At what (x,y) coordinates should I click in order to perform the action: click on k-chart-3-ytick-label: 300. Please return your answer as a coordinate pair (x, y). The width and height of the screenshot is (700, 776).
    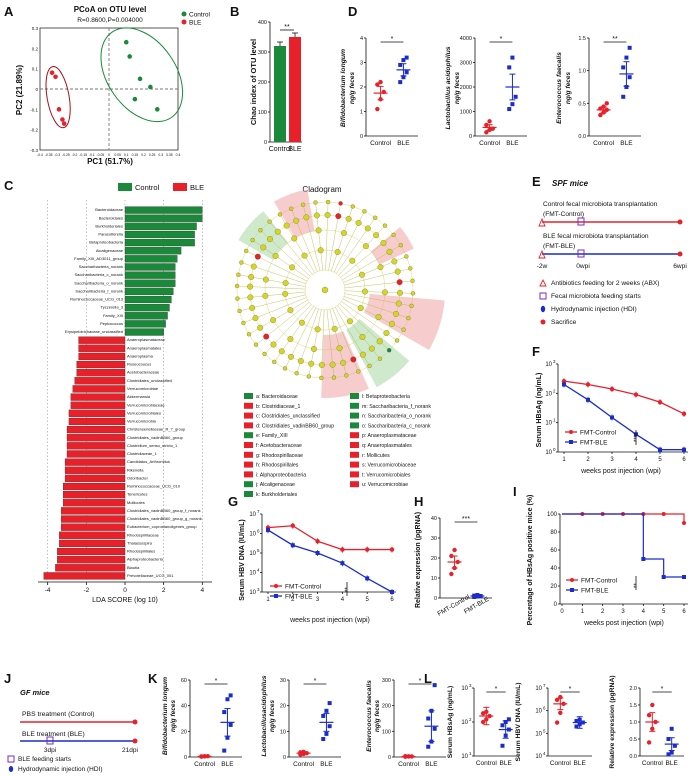
    Looking at the image, I should click on (386, 681).